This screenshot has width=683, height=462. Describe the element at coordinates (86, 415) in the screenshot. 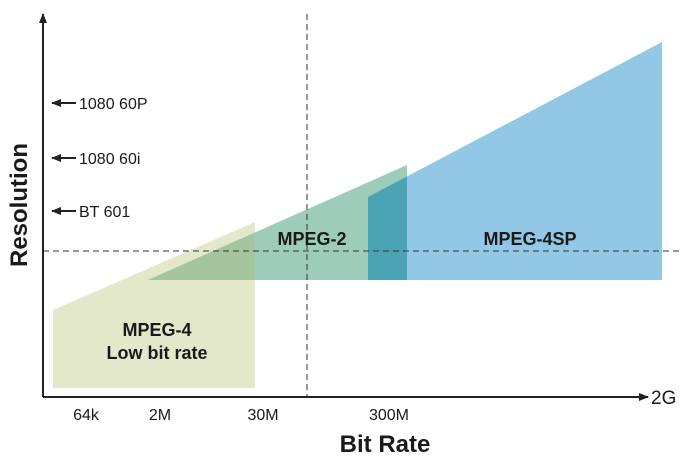

I see `x-tick-64k: 64k` at that location.